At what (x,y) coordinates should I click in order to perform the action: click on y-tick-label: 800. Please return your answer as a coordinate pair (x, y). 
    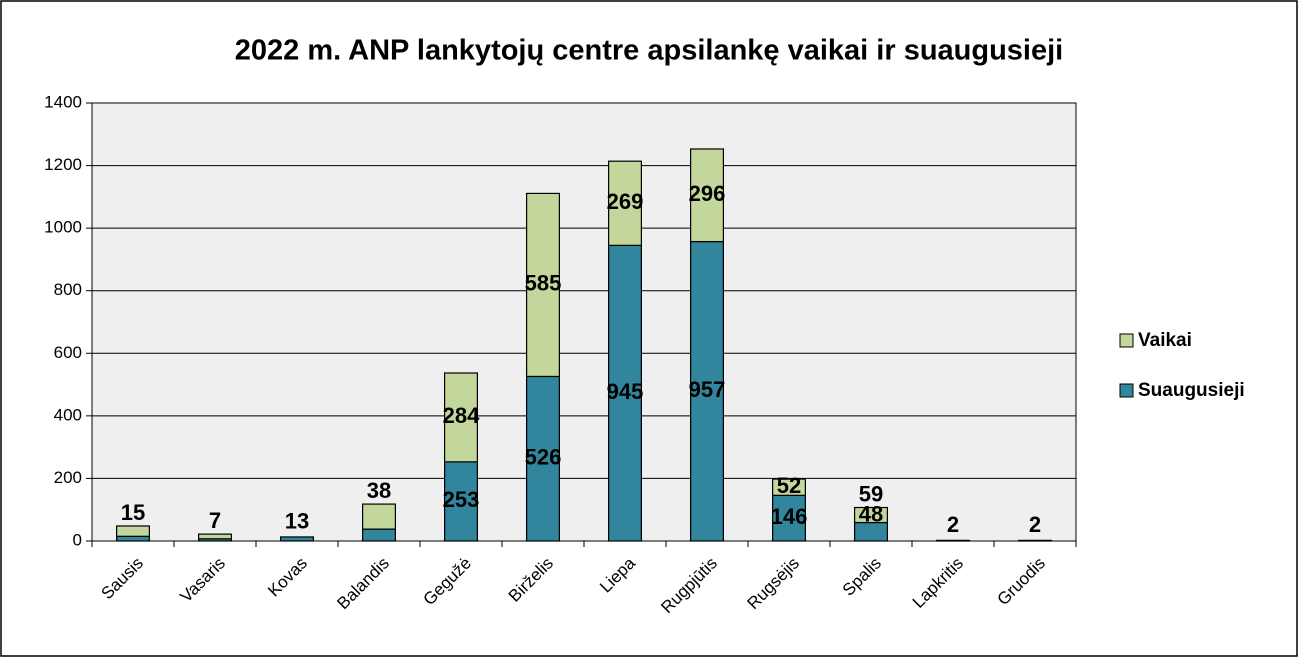
    Looking at the image, I should click on (68, 289).